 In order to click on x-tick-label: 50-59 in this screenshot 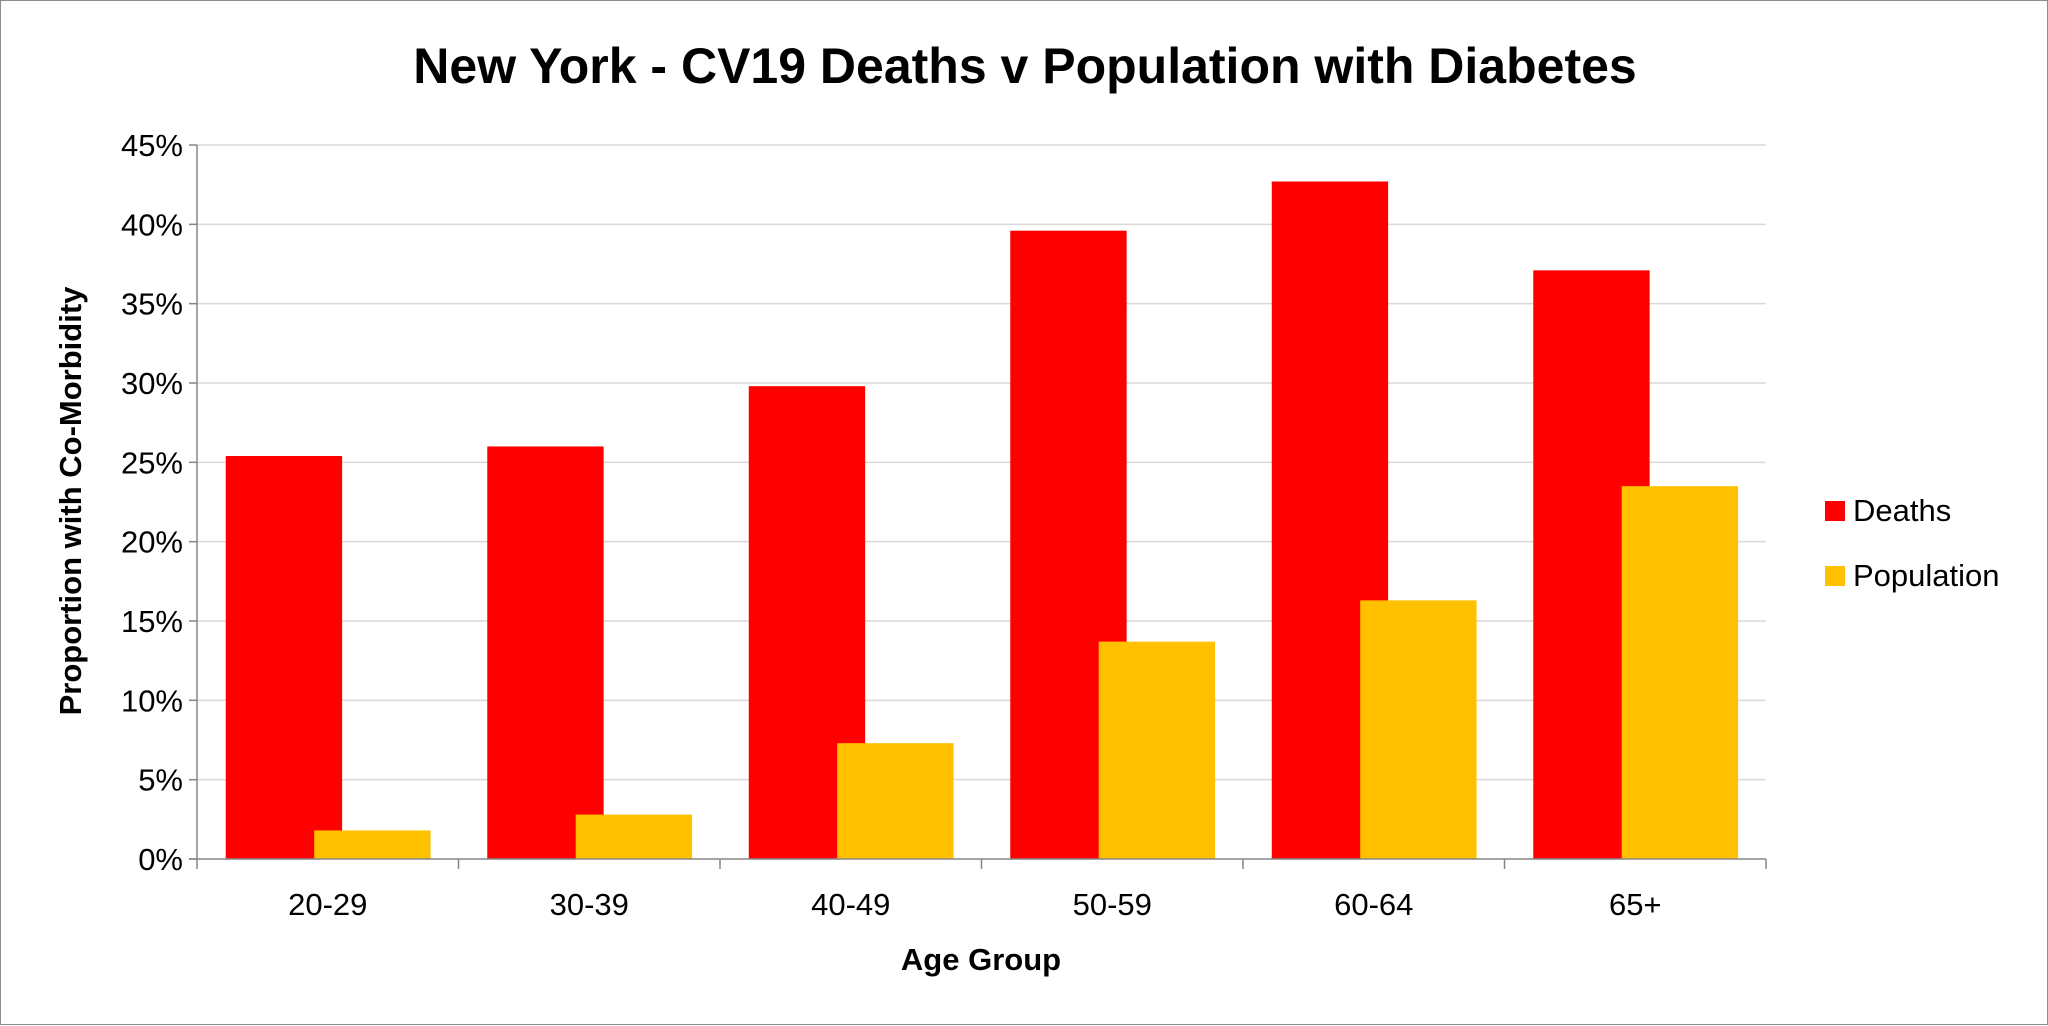, I will do `click(1112, 904)`.